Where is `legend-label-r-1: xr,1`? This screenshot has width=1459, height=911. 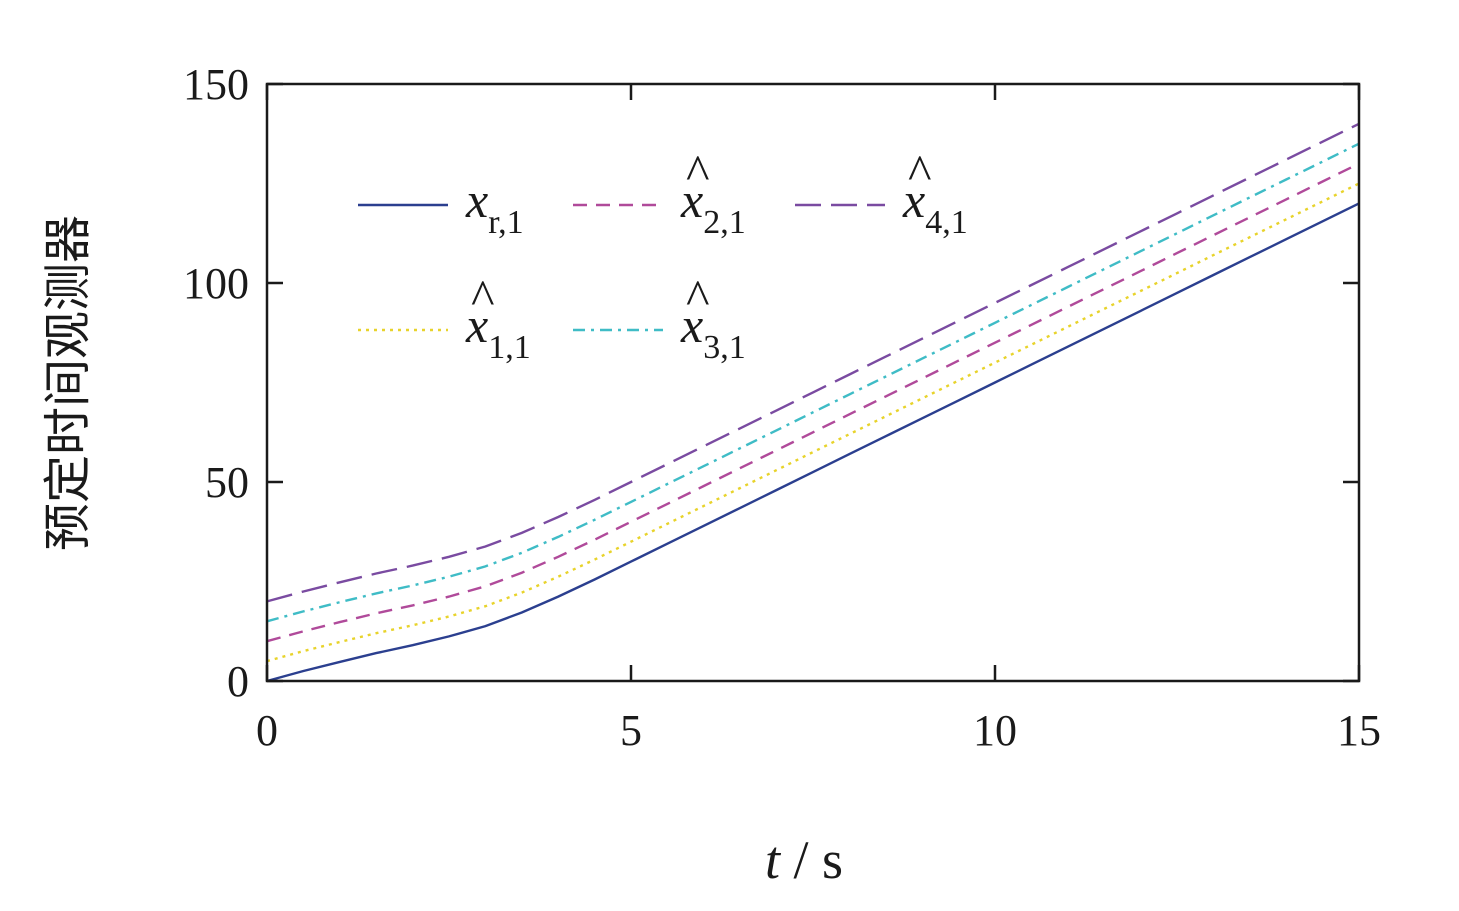
legend-label-r-1: xr,1 is located at coordinates (494, 206).